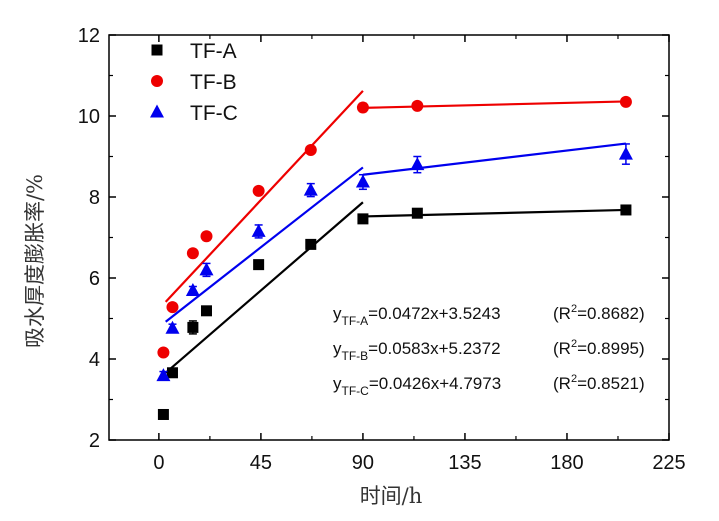 This screenshot has width=719, height=521. I want to click on equation-a: yTF-A=0.0472x+3.5243, so click(417, 316).